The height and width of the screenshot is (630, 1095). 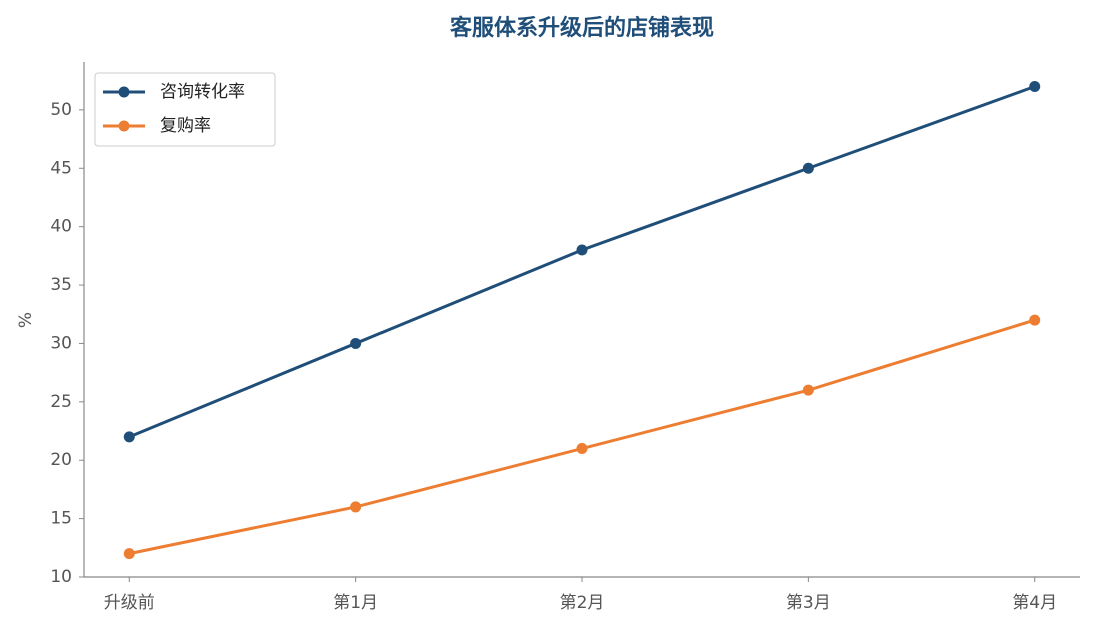 I want to click on x-tick-label: 第3月, so click(x=808, y=603).